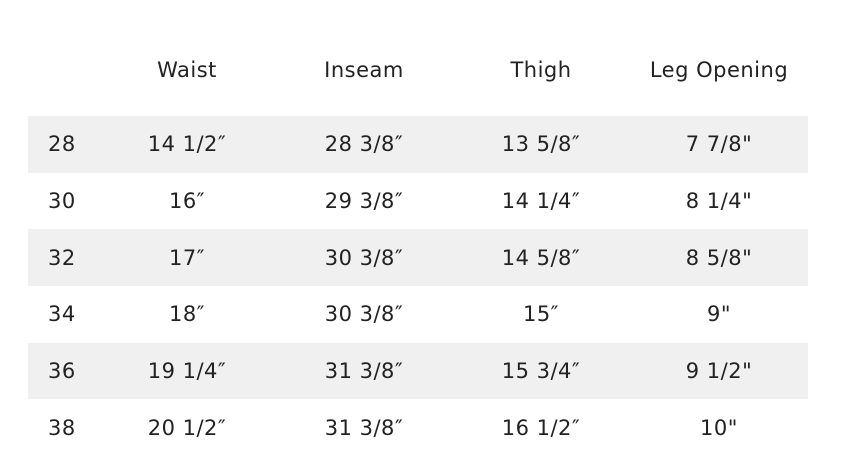 The image size is (848, 476). I want to click on measurement: 17″, so click(187, 257).